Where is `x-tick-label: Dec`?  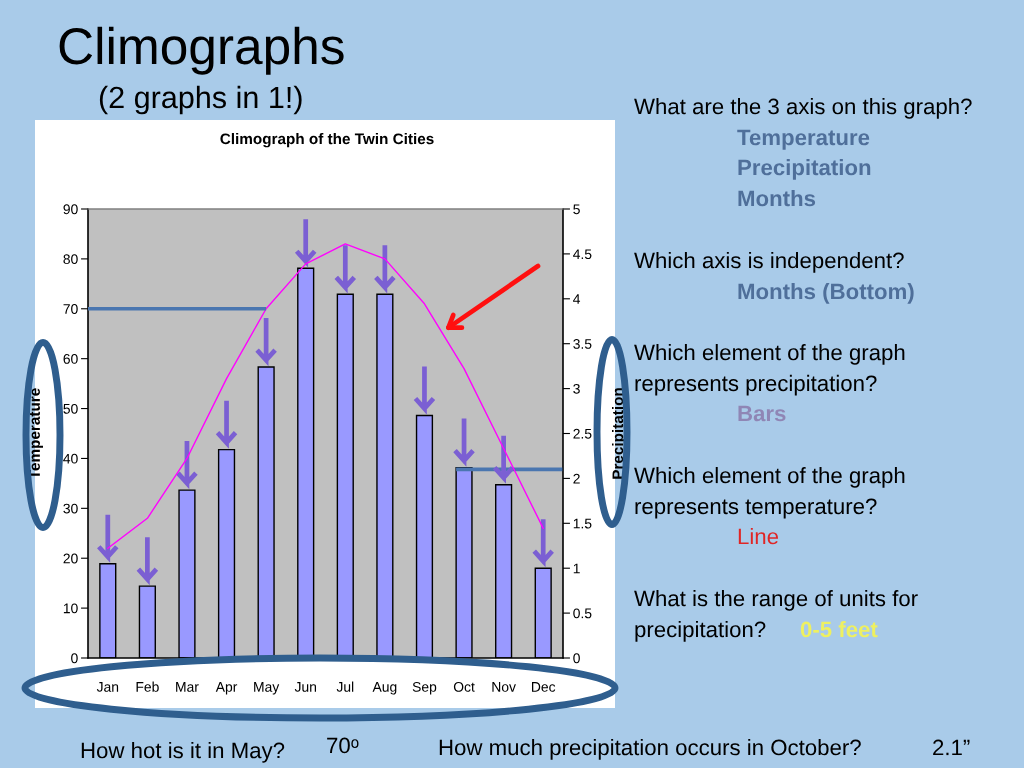
x-tick-label: Dec is located at coordinates (544, 687).